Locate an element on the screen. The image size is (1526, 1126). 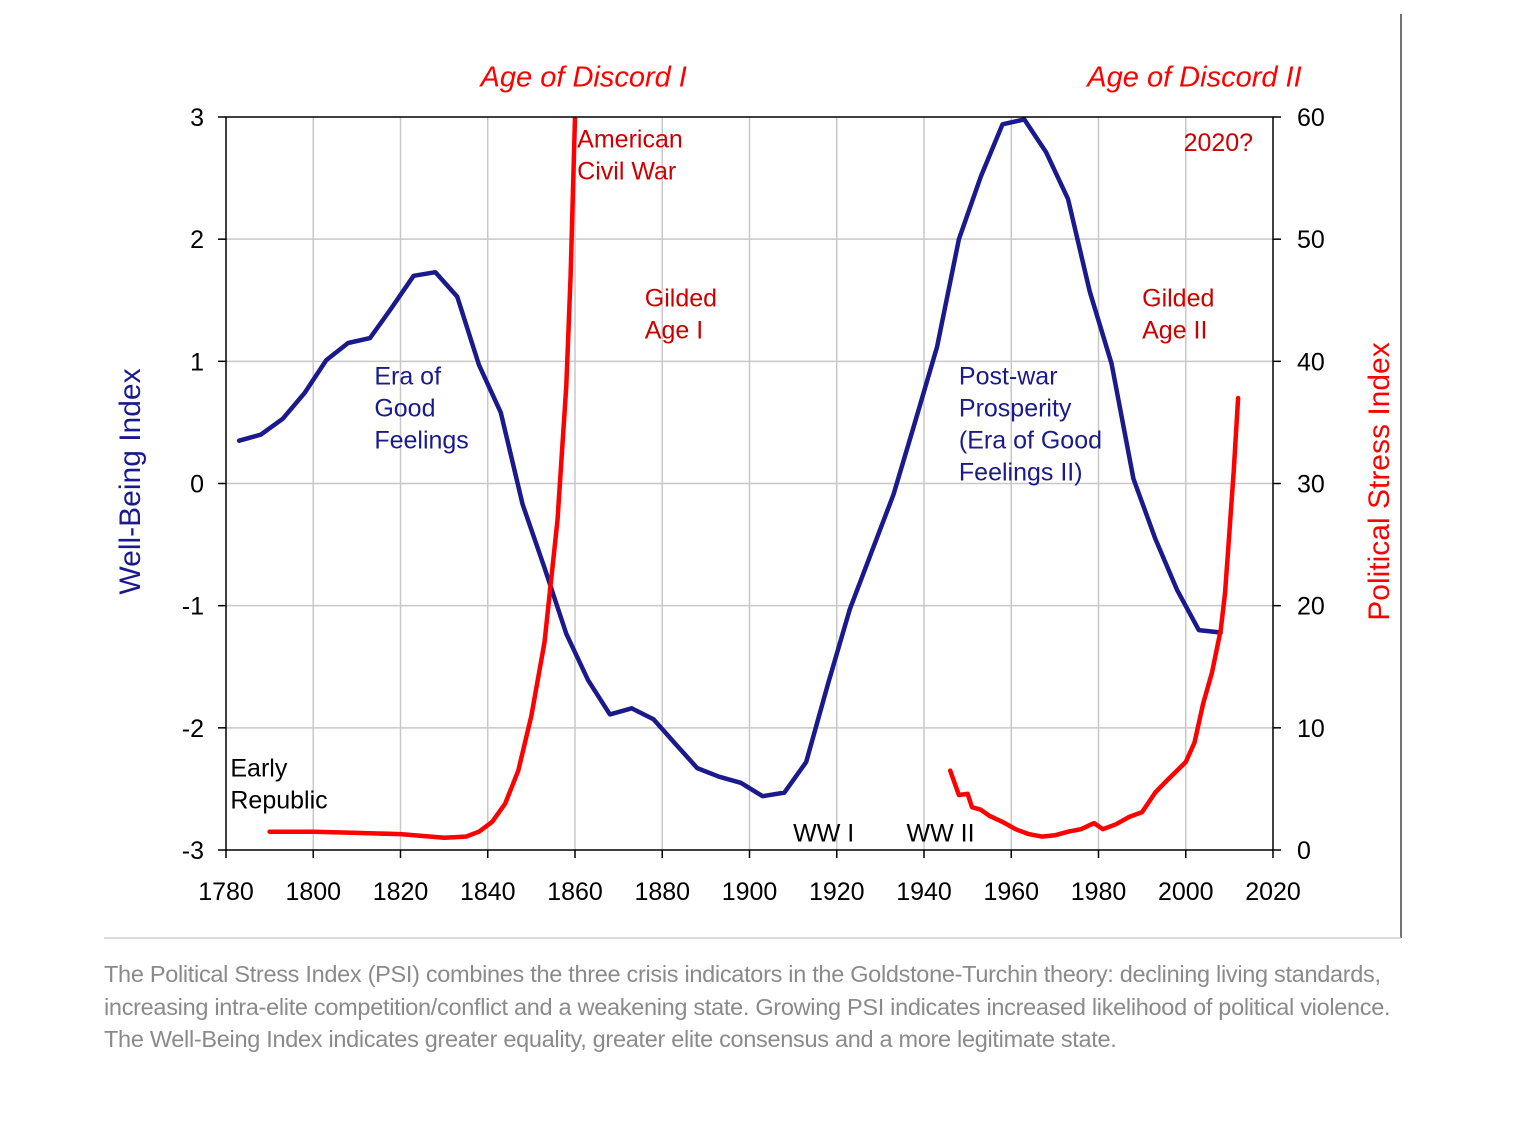
annotation-line: (Era of Good is located at coordinates (1030, 441).